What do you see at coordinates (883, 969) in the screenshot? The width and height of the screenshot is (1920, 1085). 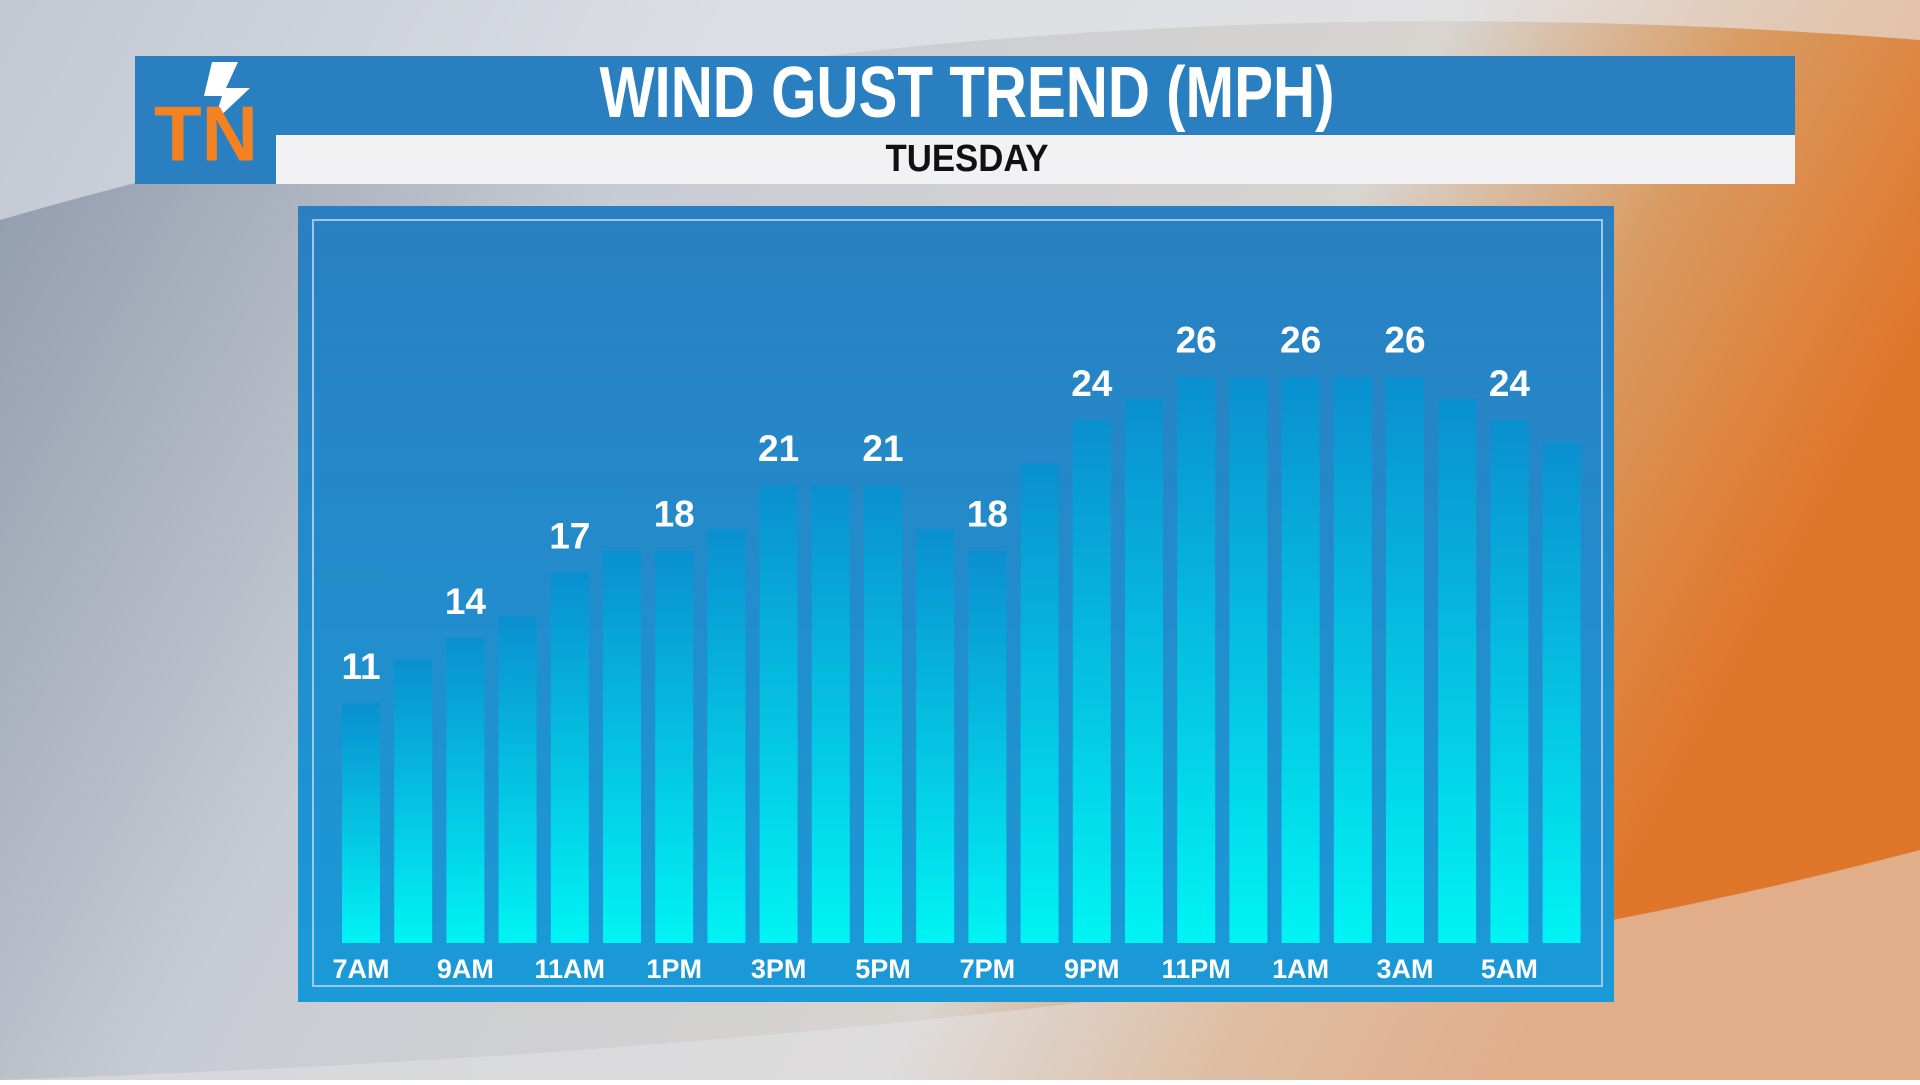 I see `x-tick-label: 5PM` at bounding box center [883, 969].